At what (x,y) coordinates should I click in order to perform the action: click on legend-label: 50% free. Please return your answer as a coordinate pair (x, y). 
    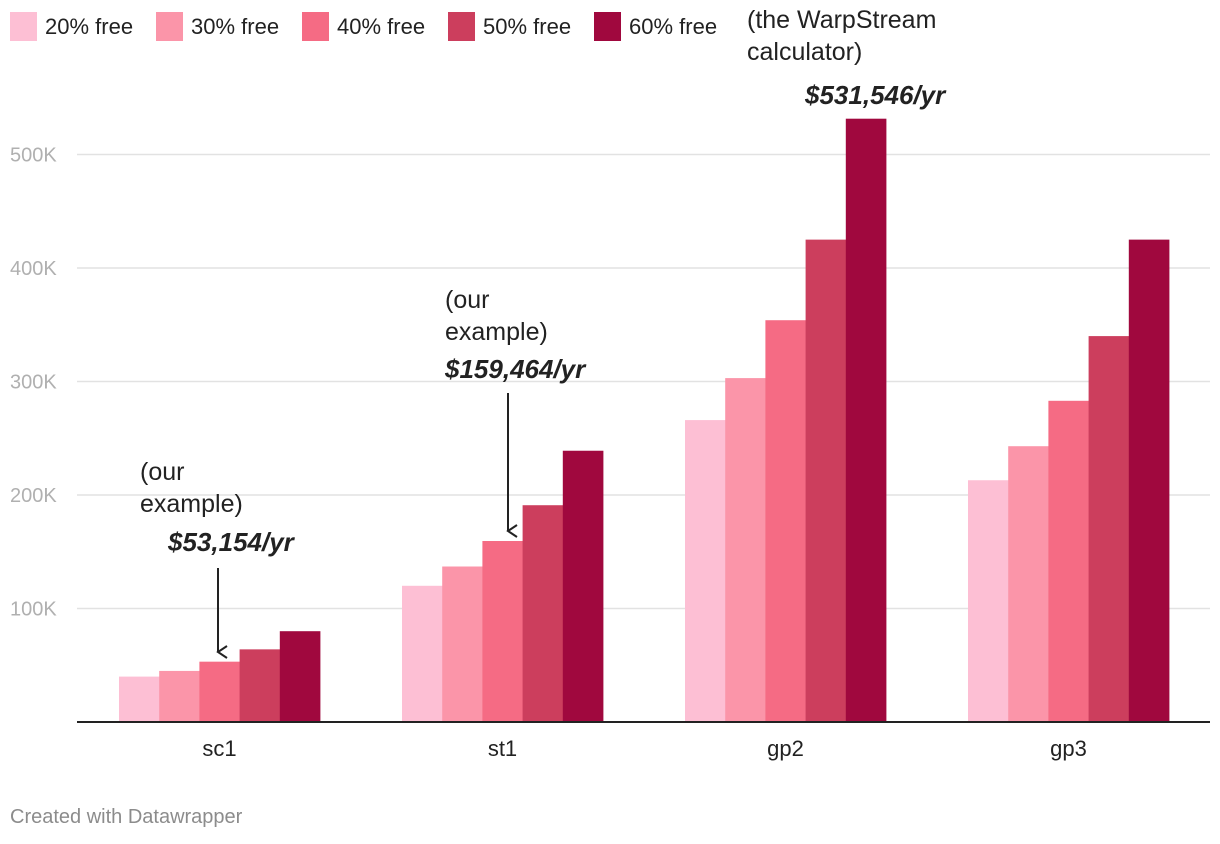
    Looking at the image, I should click on (527, 26).